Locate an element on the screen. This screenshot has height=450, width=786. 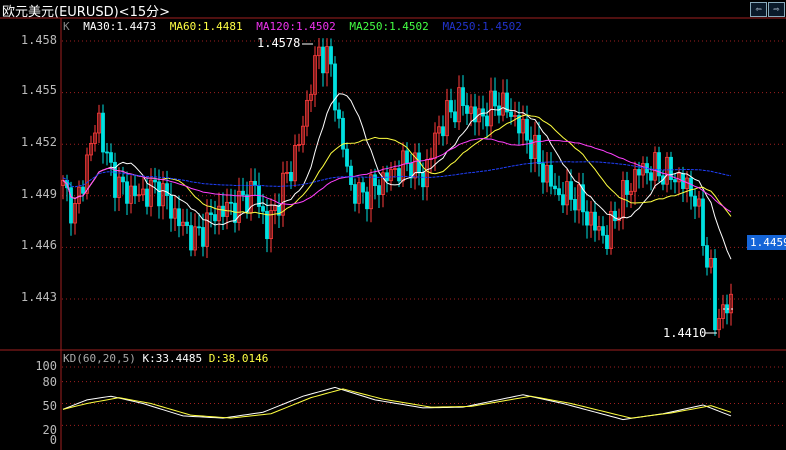
ma120-line is located at coordinates (397, 175).